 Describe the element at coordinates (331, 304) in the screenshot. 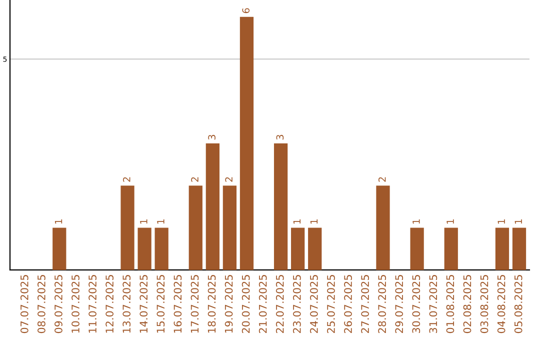

I see `x-tick-label: 25.07.2025` at that location.